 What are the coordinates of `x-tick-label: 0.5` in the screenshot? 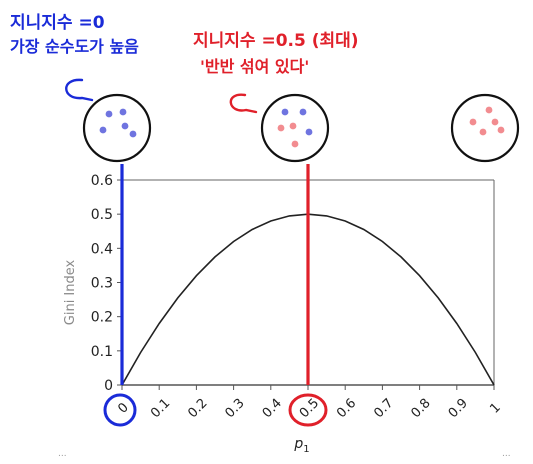 It's located at (309, 408).